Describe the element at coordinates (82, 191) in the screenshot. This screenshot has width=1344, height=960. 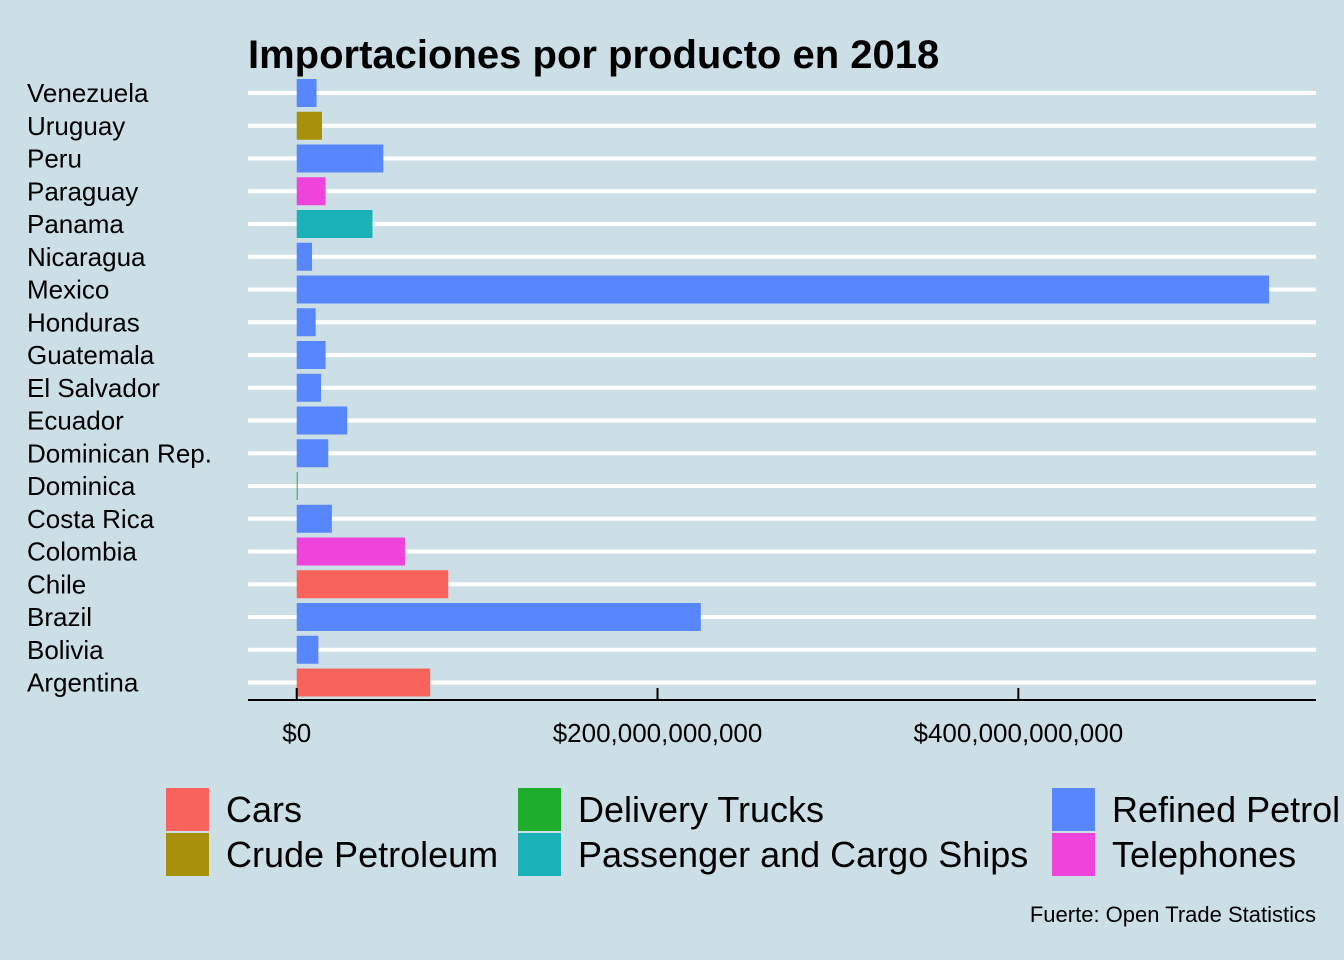
I see `y-tick-label: Paraguay` at that location.